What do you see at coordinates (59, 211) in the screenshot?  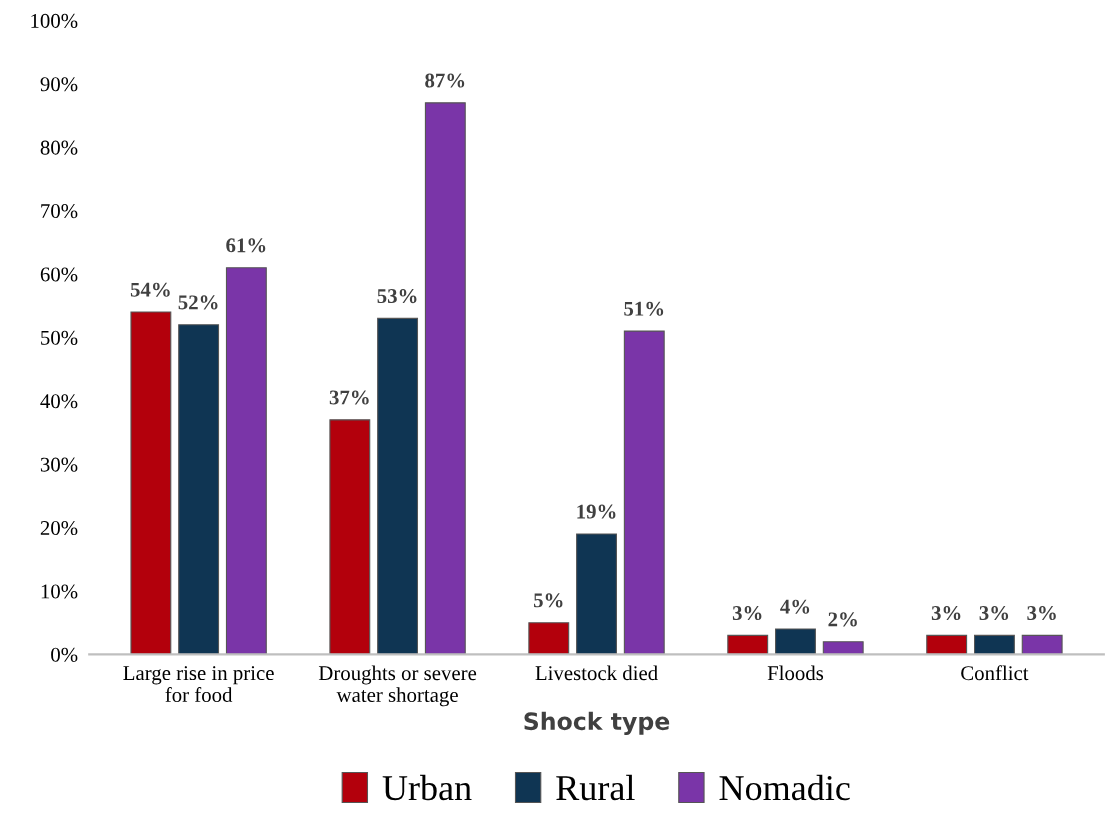 I see `y-tick-label: 70%` at bounding box center [59, 211].